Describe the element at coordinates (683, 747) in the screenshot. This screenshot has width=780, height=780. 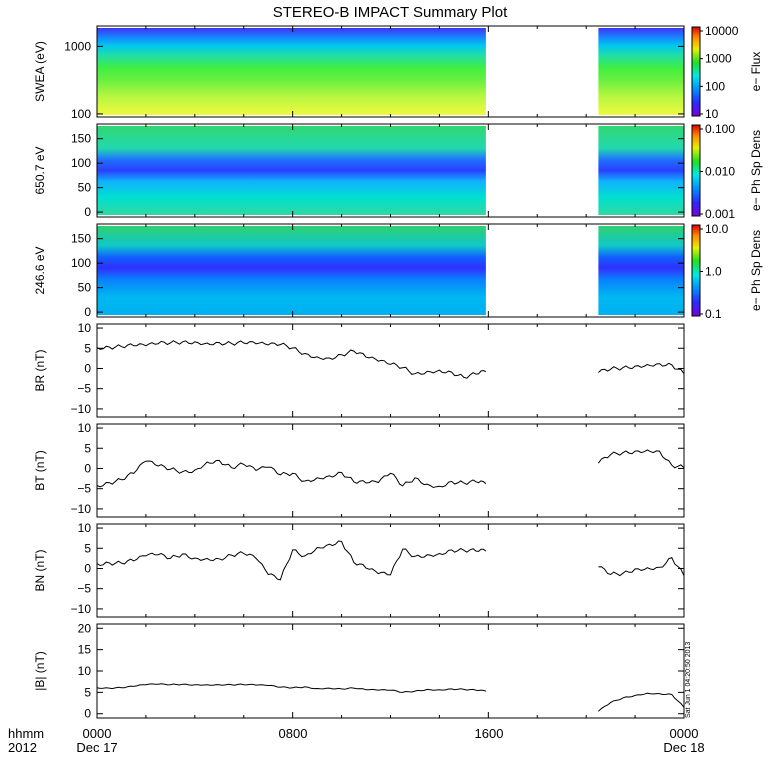
I see `x-end-date-label: Dec 18` at that location.